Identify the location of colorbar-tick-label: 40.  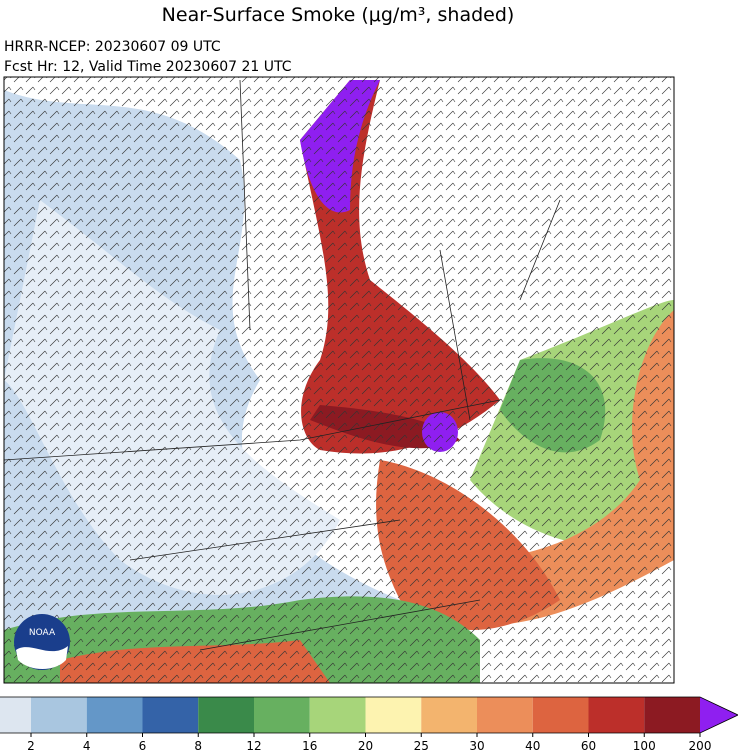
(532, 744).